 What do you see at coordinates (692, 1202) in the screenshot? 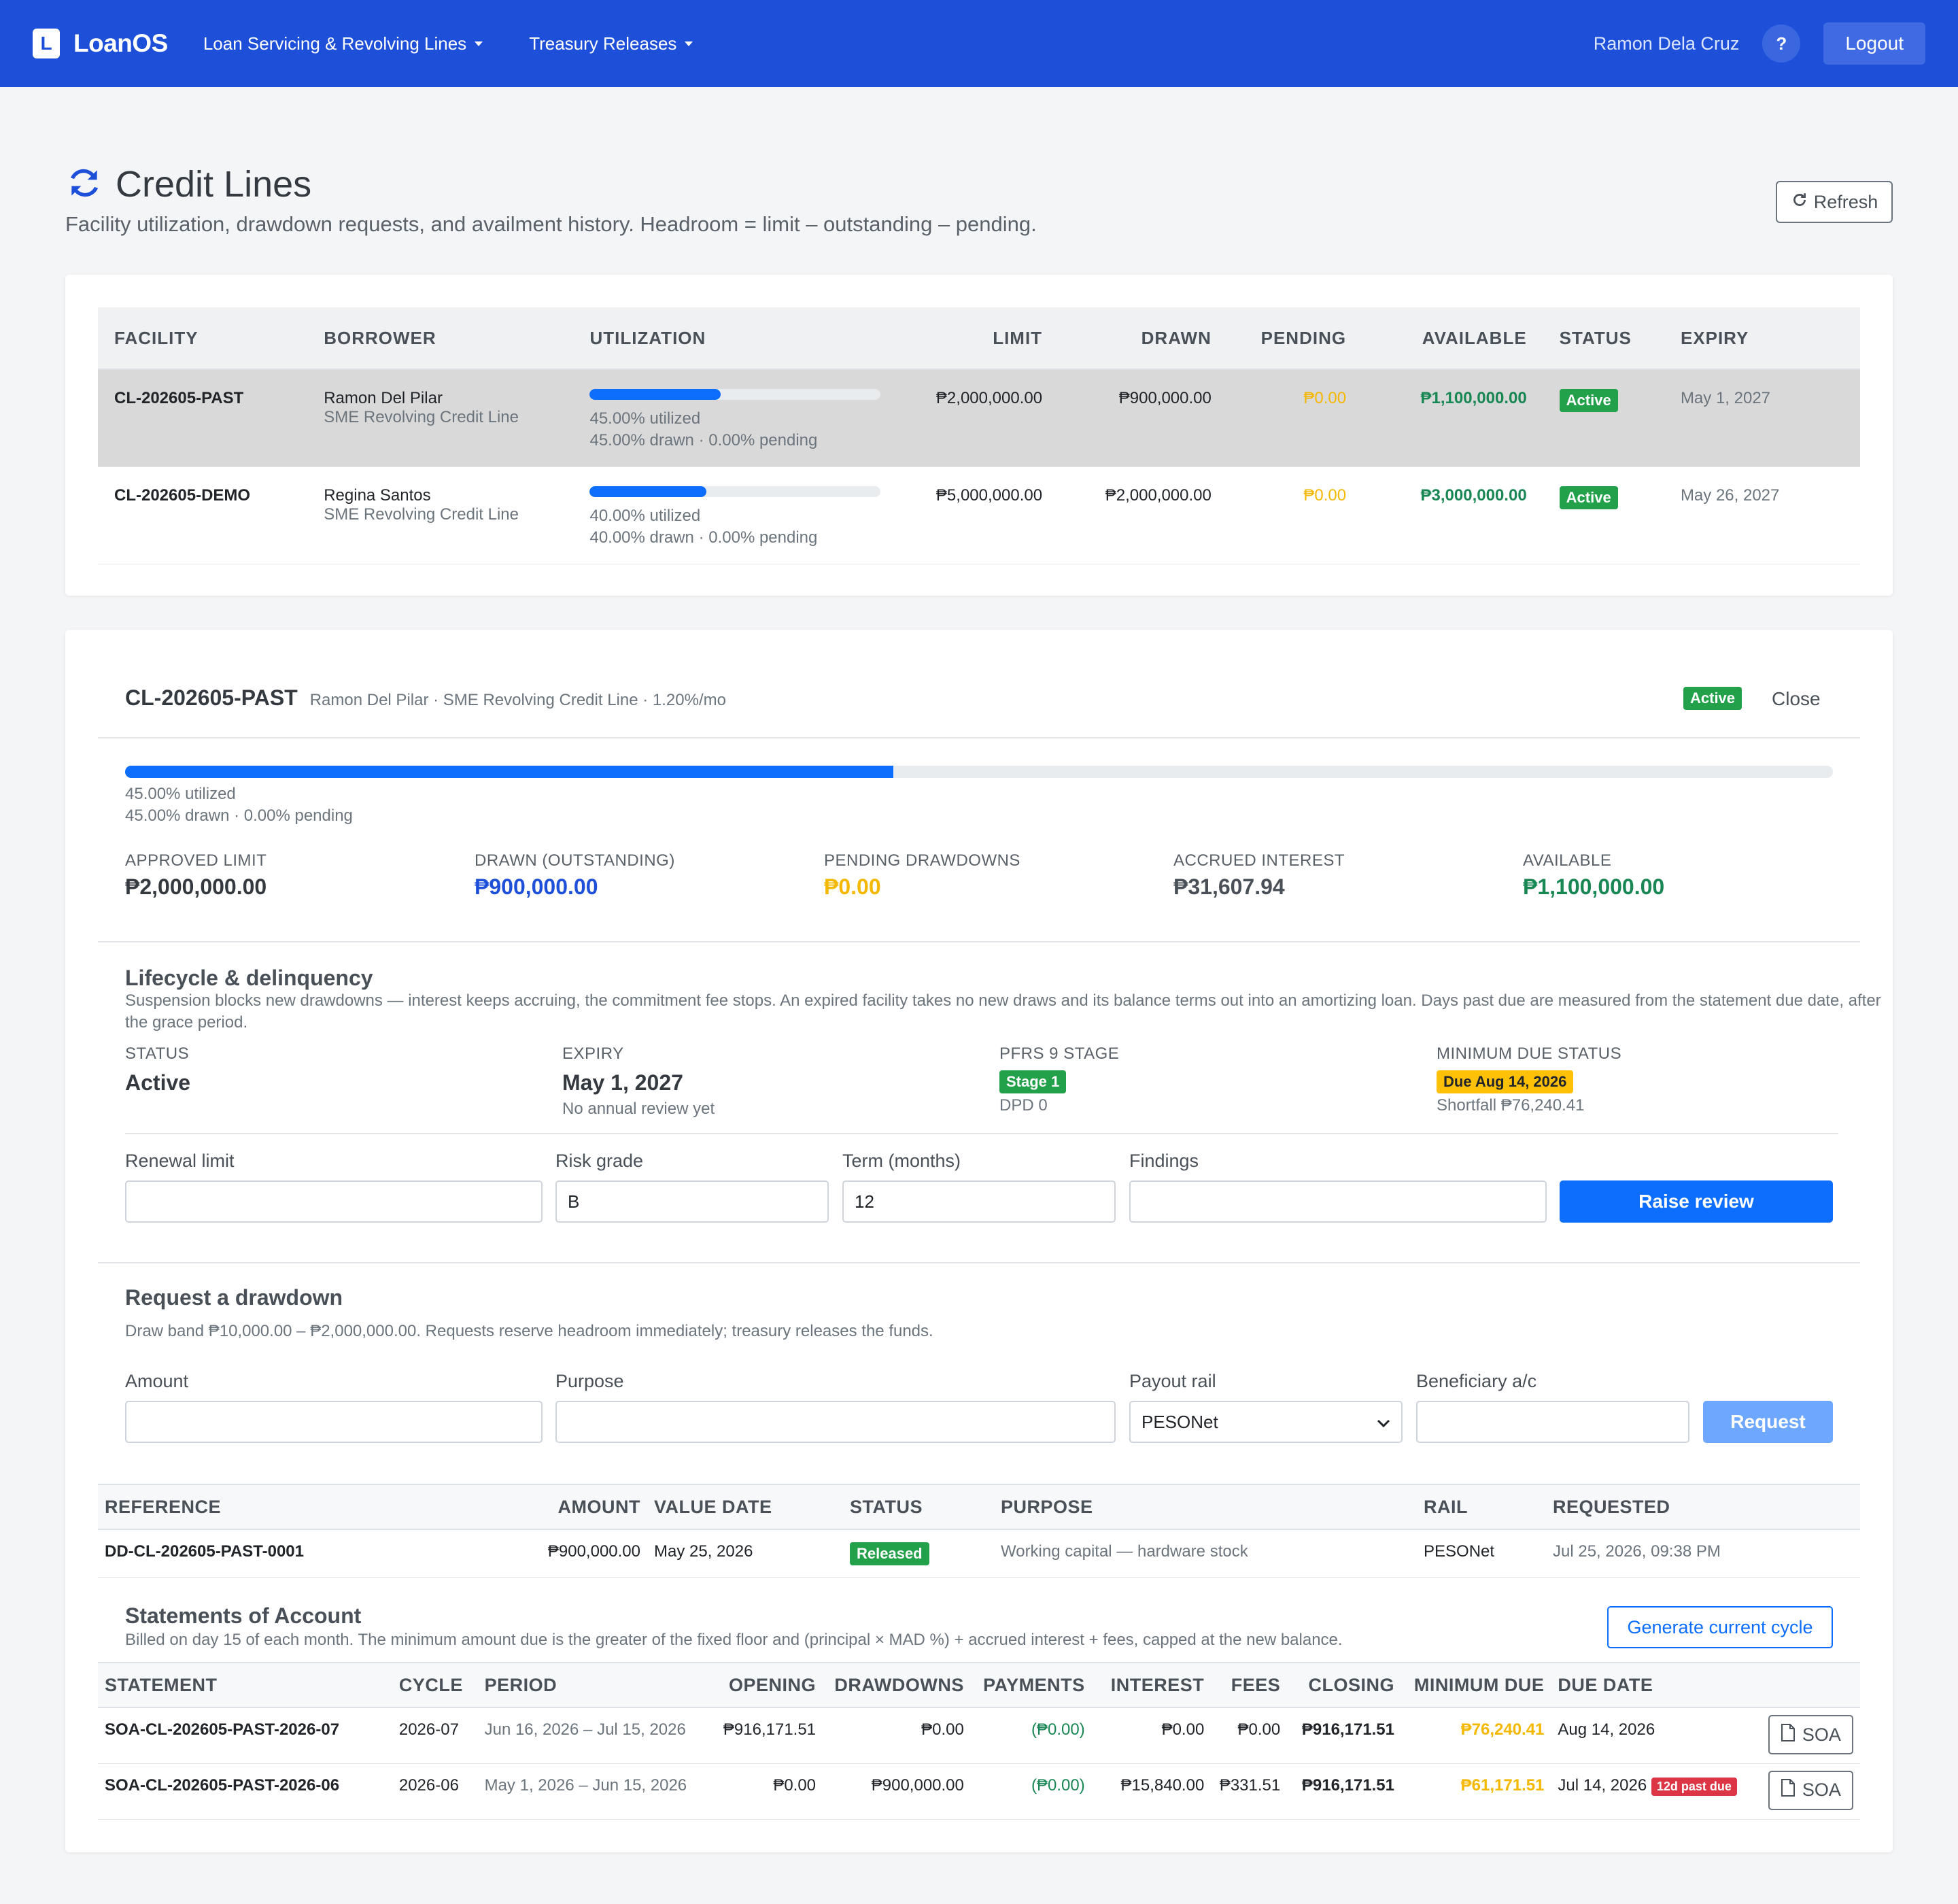
I see `risk-grade-input: B` at bounding box center [692, 1202].